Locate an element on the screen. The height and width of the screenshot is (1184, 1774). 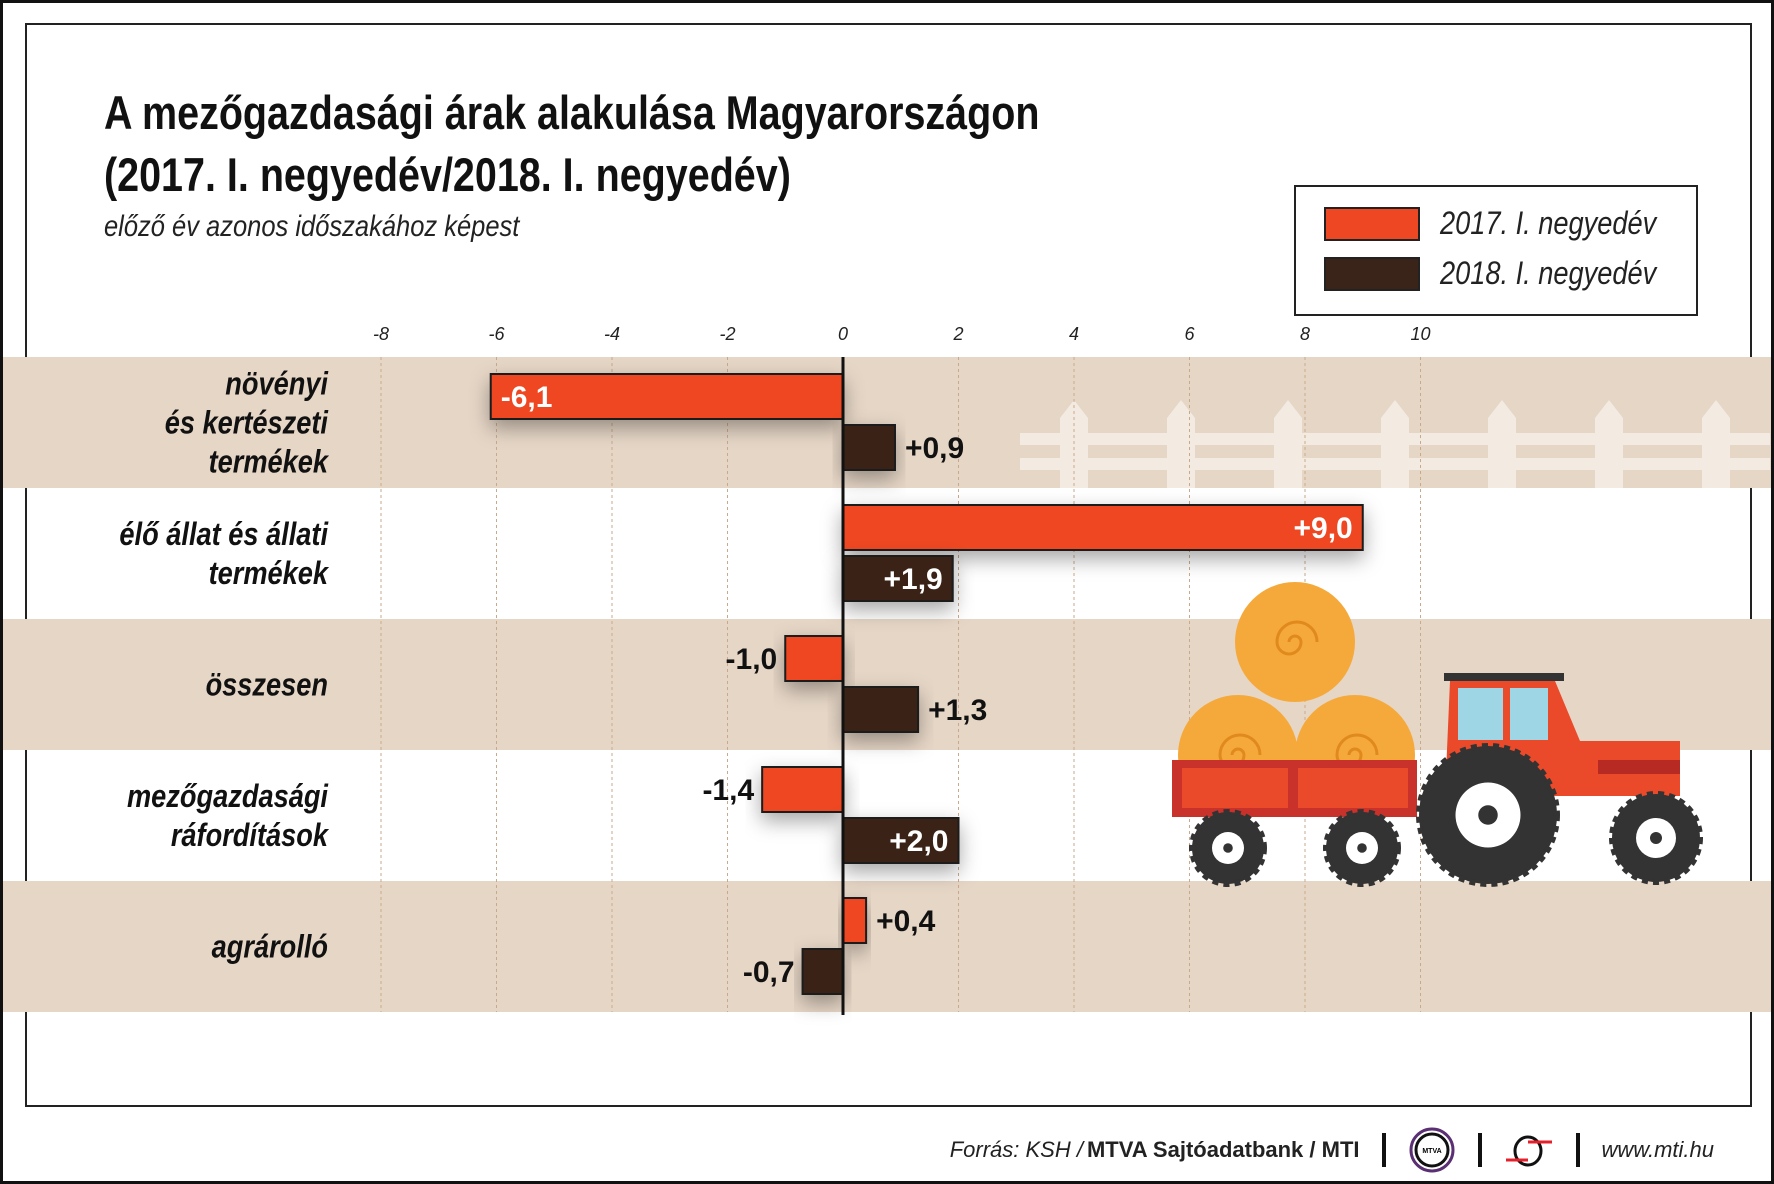
x-tick-label: 8 is located at coordinates (1305, 334).